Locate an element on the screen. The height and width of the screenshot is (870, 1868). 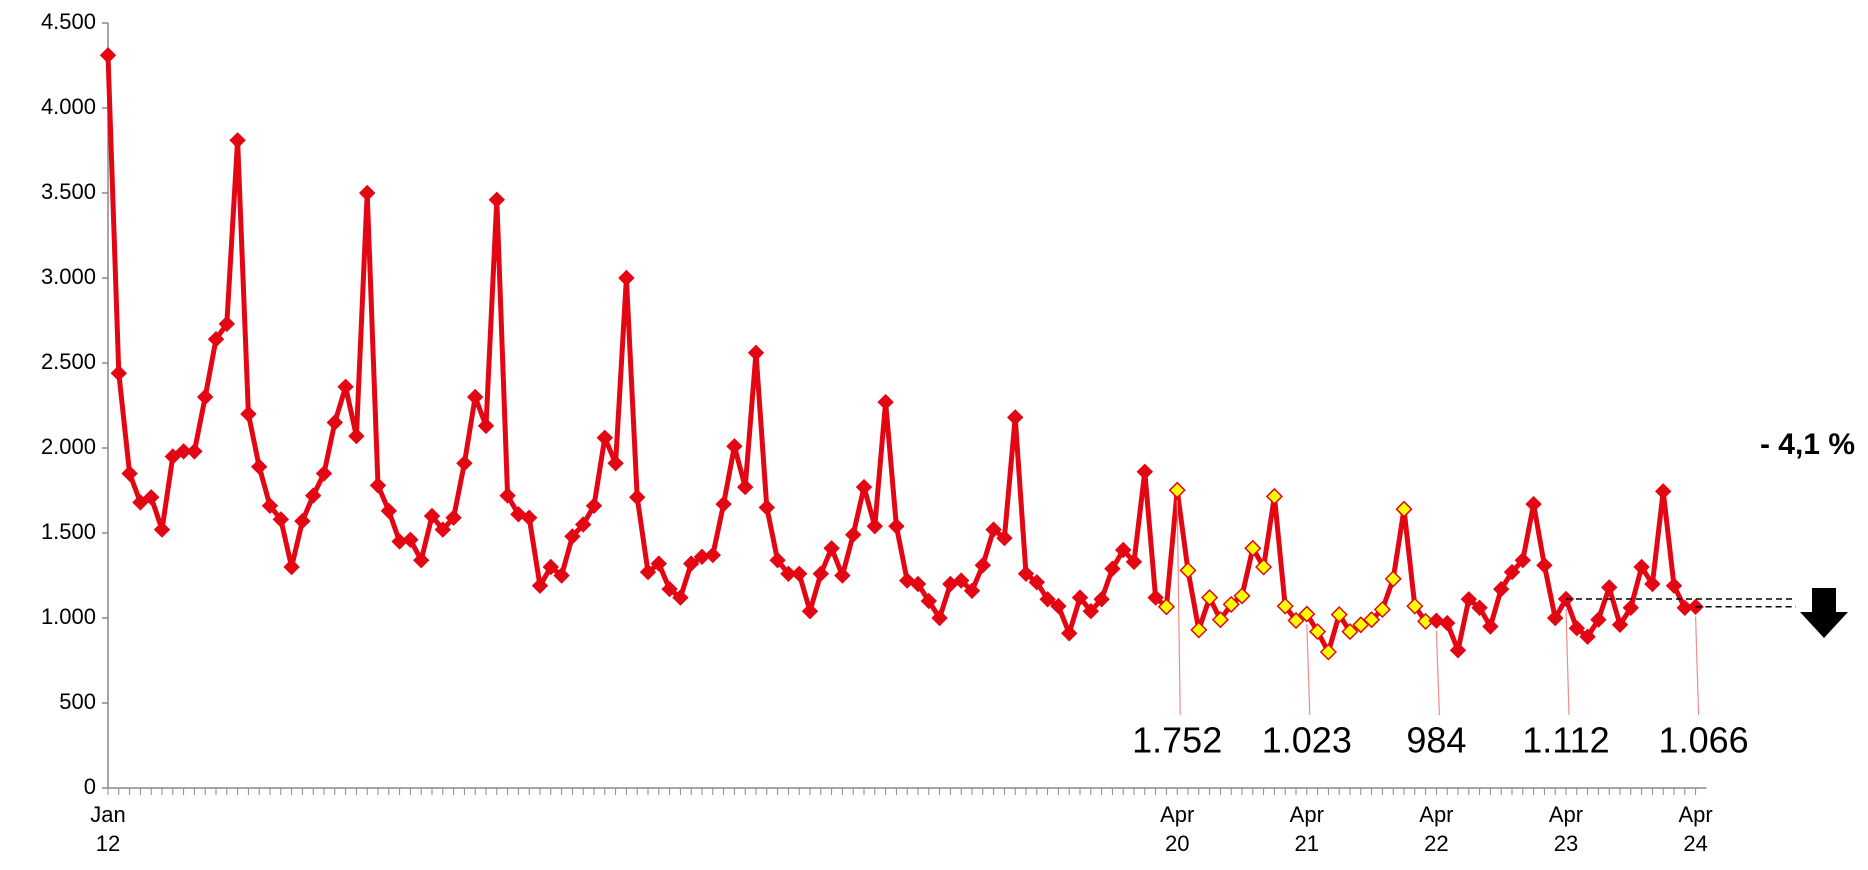
x-tick-label: Apr 20 is located at coordinates (1177, 829).